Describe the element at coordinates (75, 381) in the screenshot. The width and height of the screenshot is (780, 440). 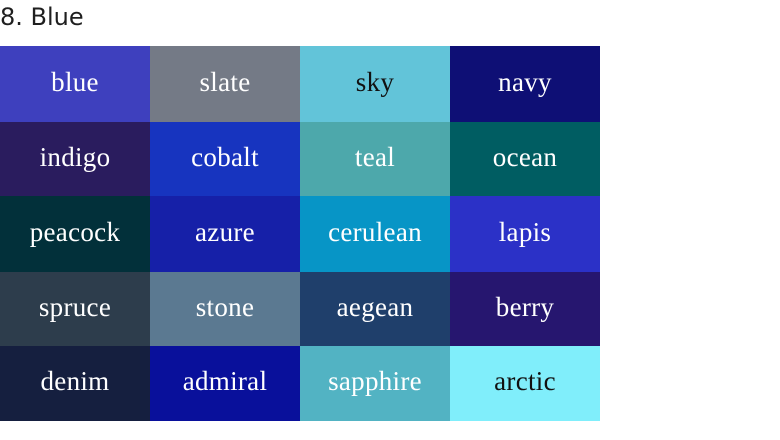
I see `swatch-label: denim` at that location.